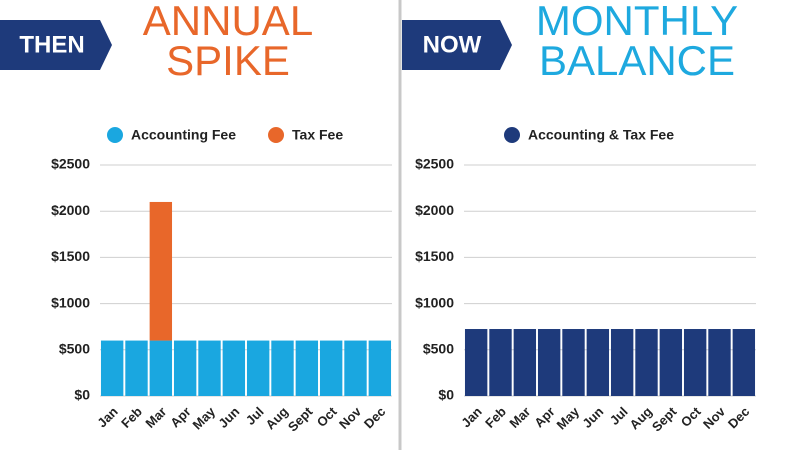  Describe the element at coordinates (51, 44) in the screenshot. I see `badge-label: THEN` at that location.